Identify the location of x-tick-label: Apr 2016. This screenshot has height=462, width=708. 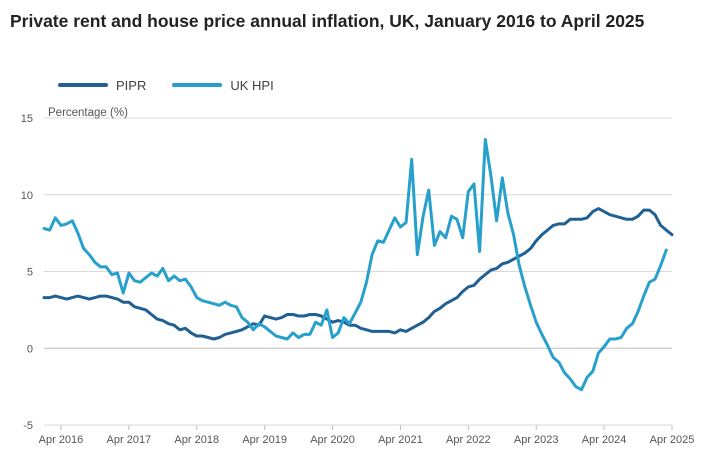
(61, 440).